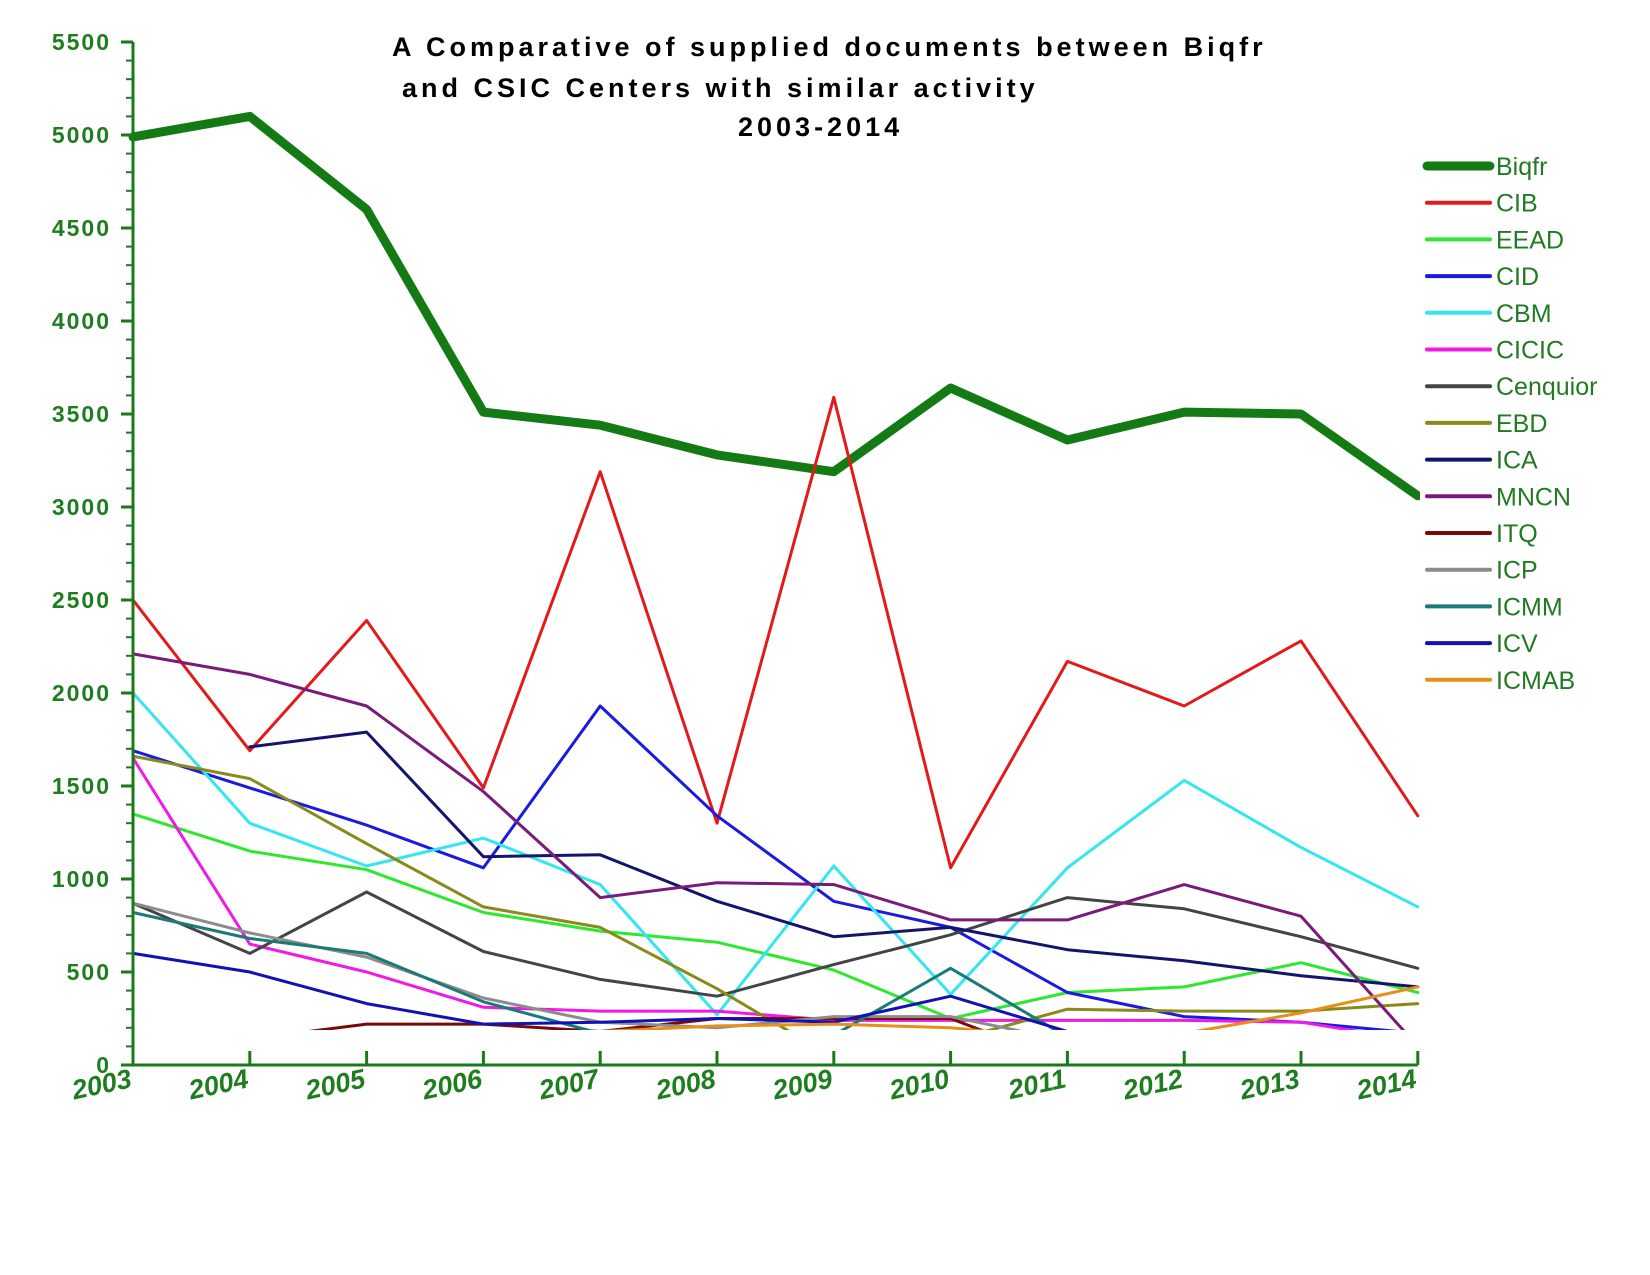 The height and width of the screenshot is (1275, 1650). What do you see at coordinates (81, 42) in the screenshot?
I see `y-tick-label: 5500` at bounding box center [81, 42].